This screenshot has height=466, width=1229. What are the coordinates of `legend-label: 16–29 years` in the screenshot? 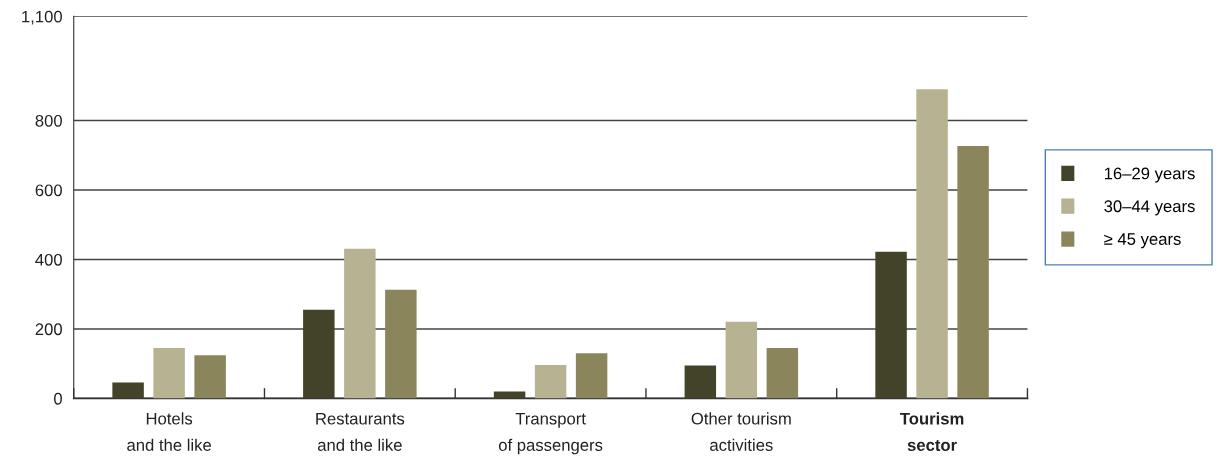 It's located at (1149, 175).